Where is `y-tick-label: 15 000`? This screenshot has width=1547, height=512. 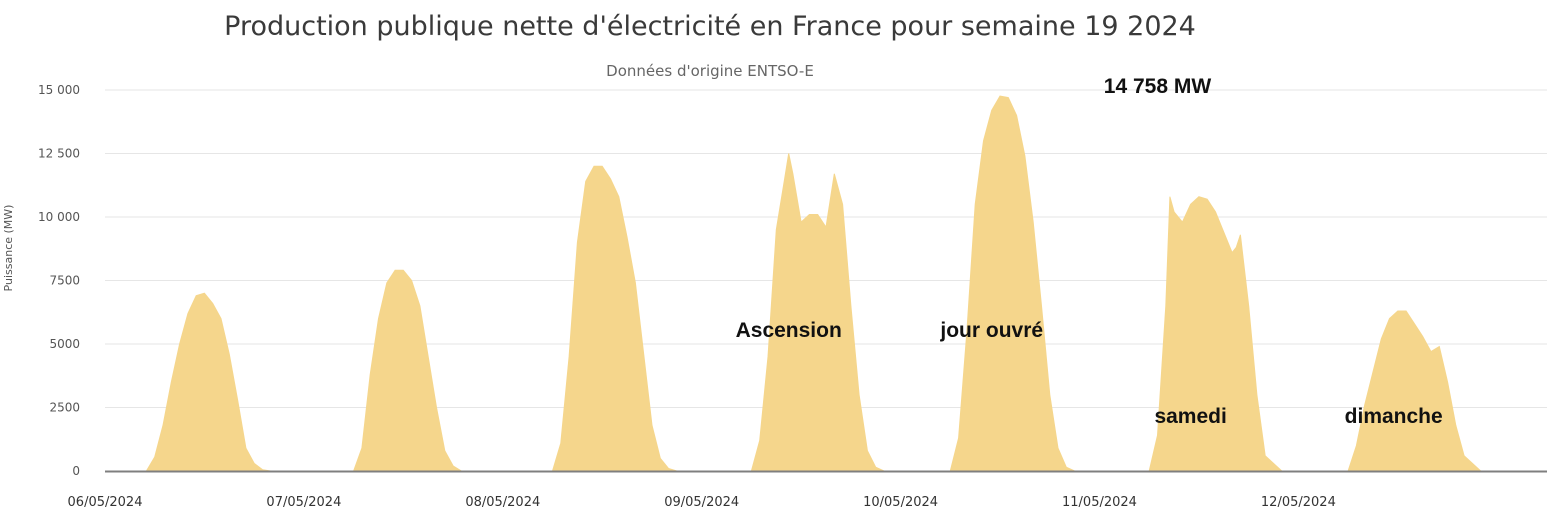
y-tick-label: 15 000 is located at coordinates (59, 90).